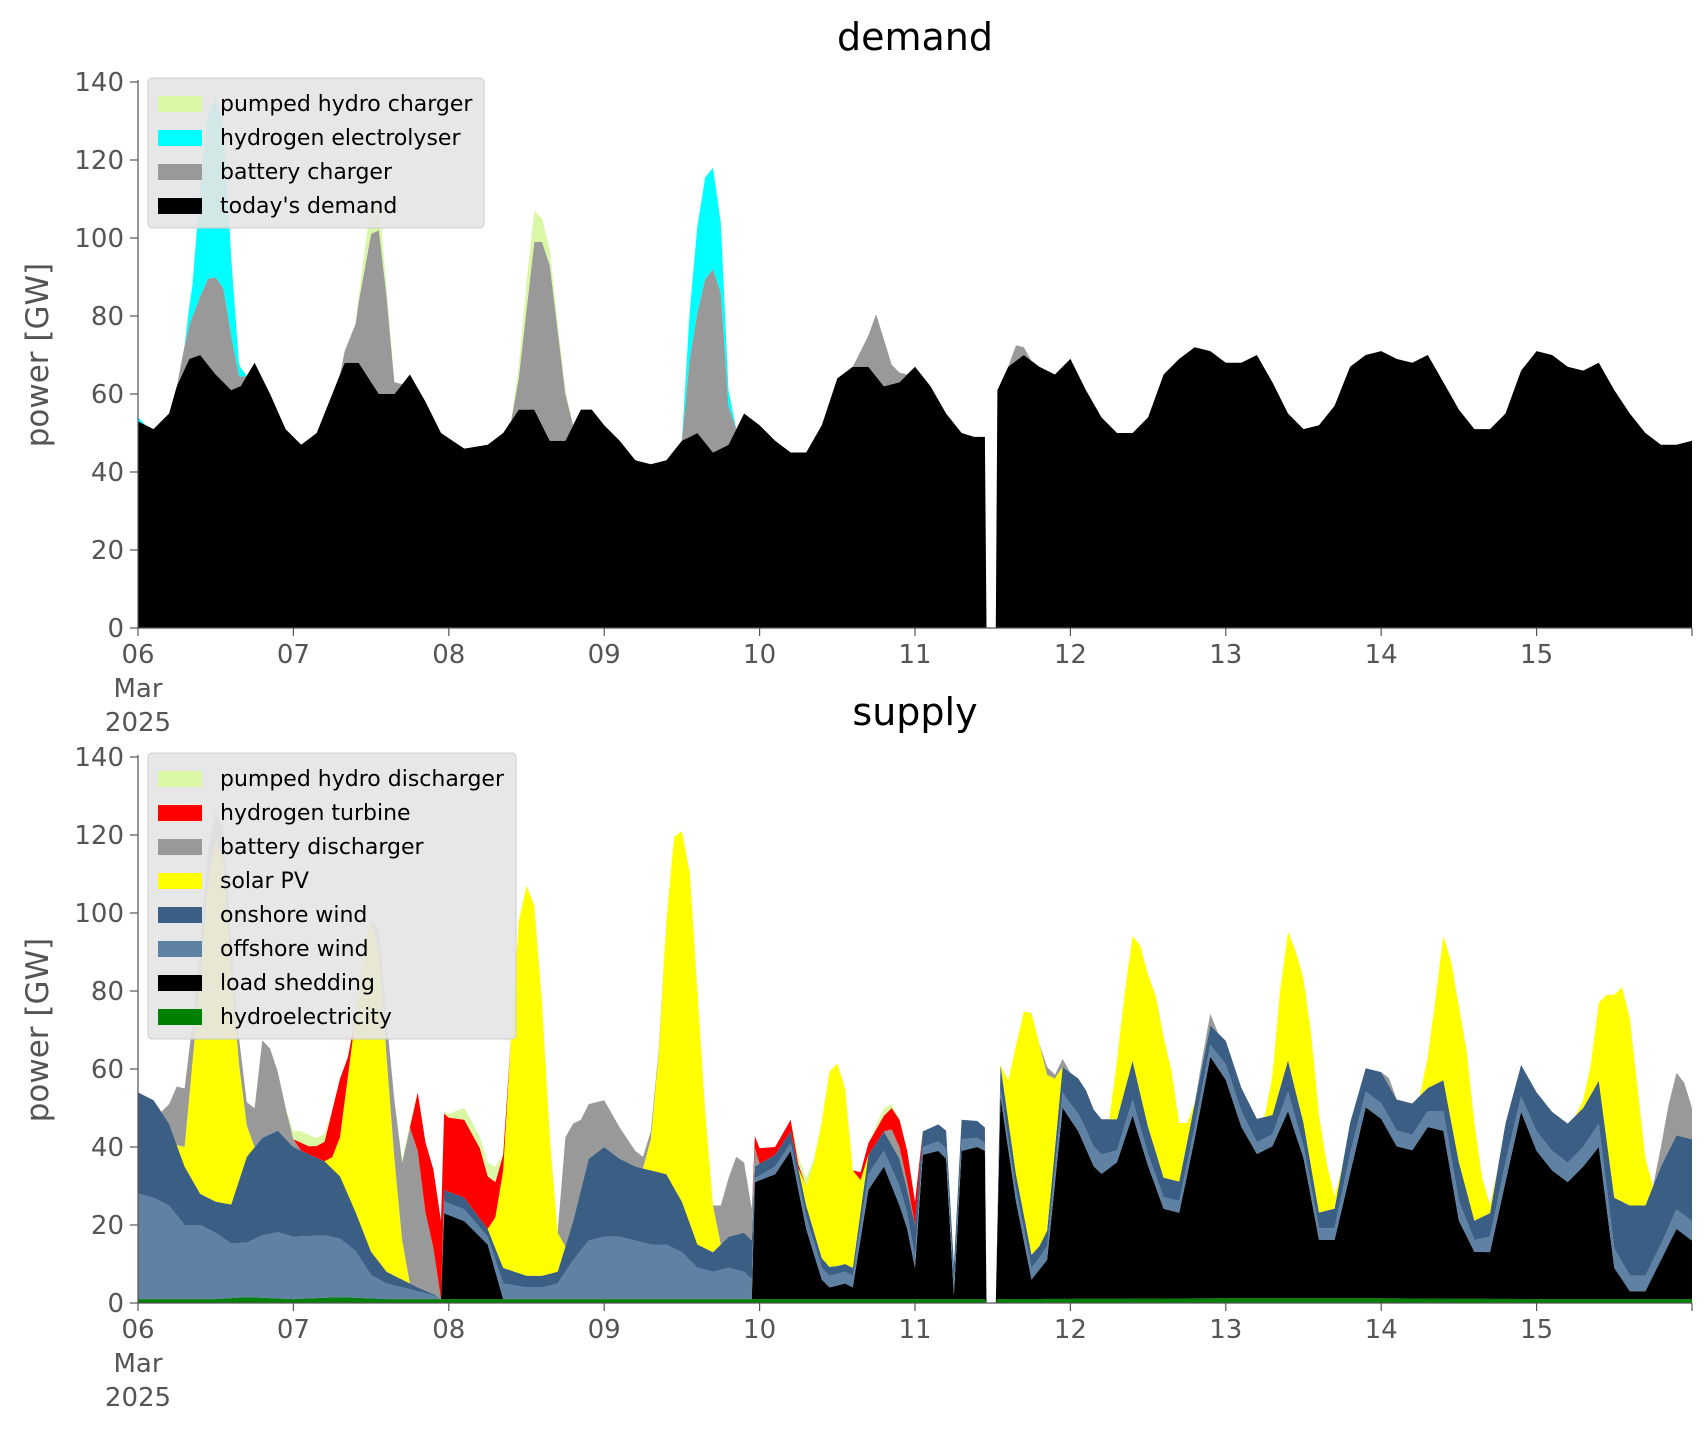  What do you see at coordinates (180, 813) in the screenshot?
I see `legend-swatch-hydrogen-turbine` at bounding box center [180, 813].